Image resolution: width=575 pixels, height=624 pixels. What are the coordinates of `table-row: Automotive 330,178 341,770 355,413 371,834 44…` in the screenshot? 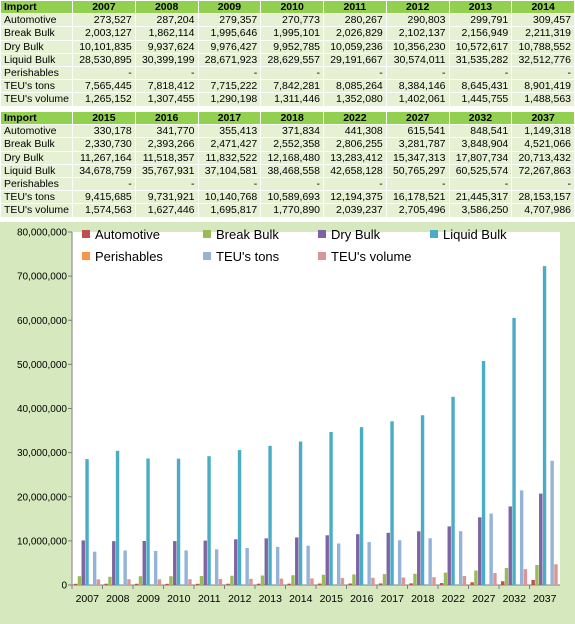 It's located at (287, 131).